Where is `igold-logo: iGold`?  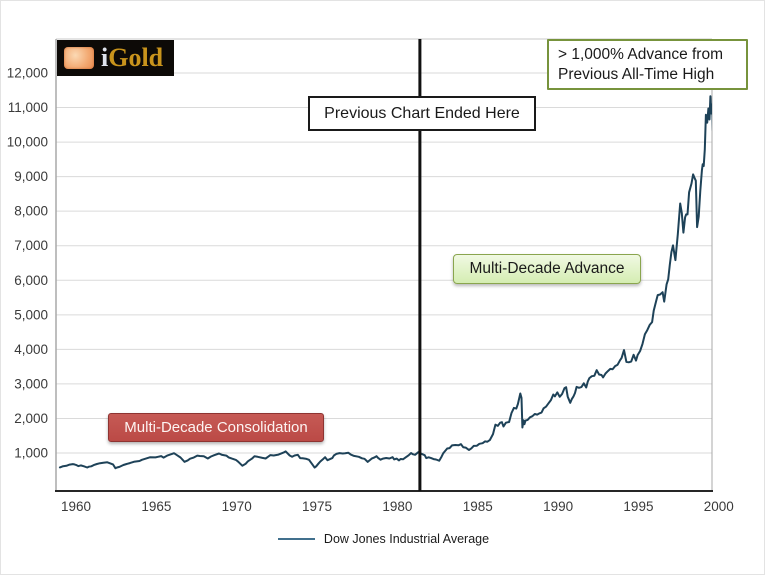 igold-logo: iGold is located at coordinates (115, 58).